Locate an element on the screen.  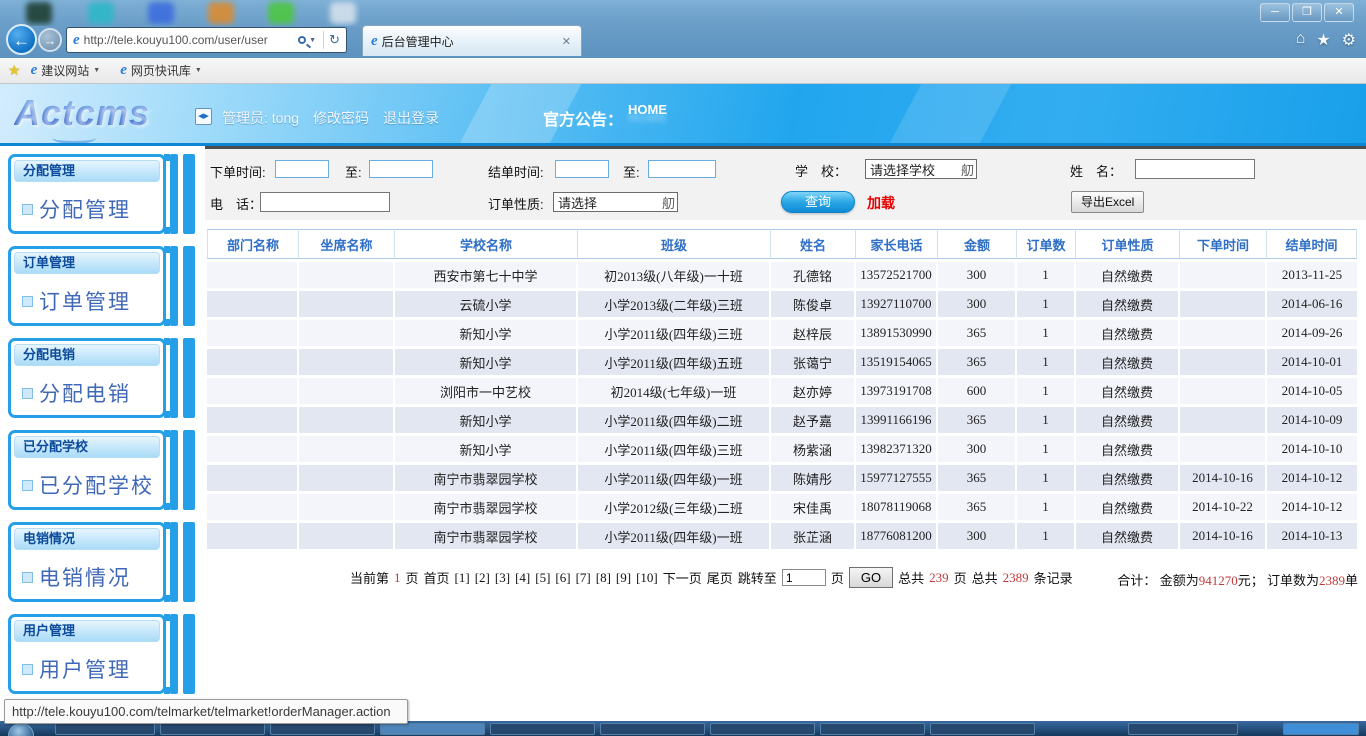
page-number-link: [1] is located at coordinates (462, 577).